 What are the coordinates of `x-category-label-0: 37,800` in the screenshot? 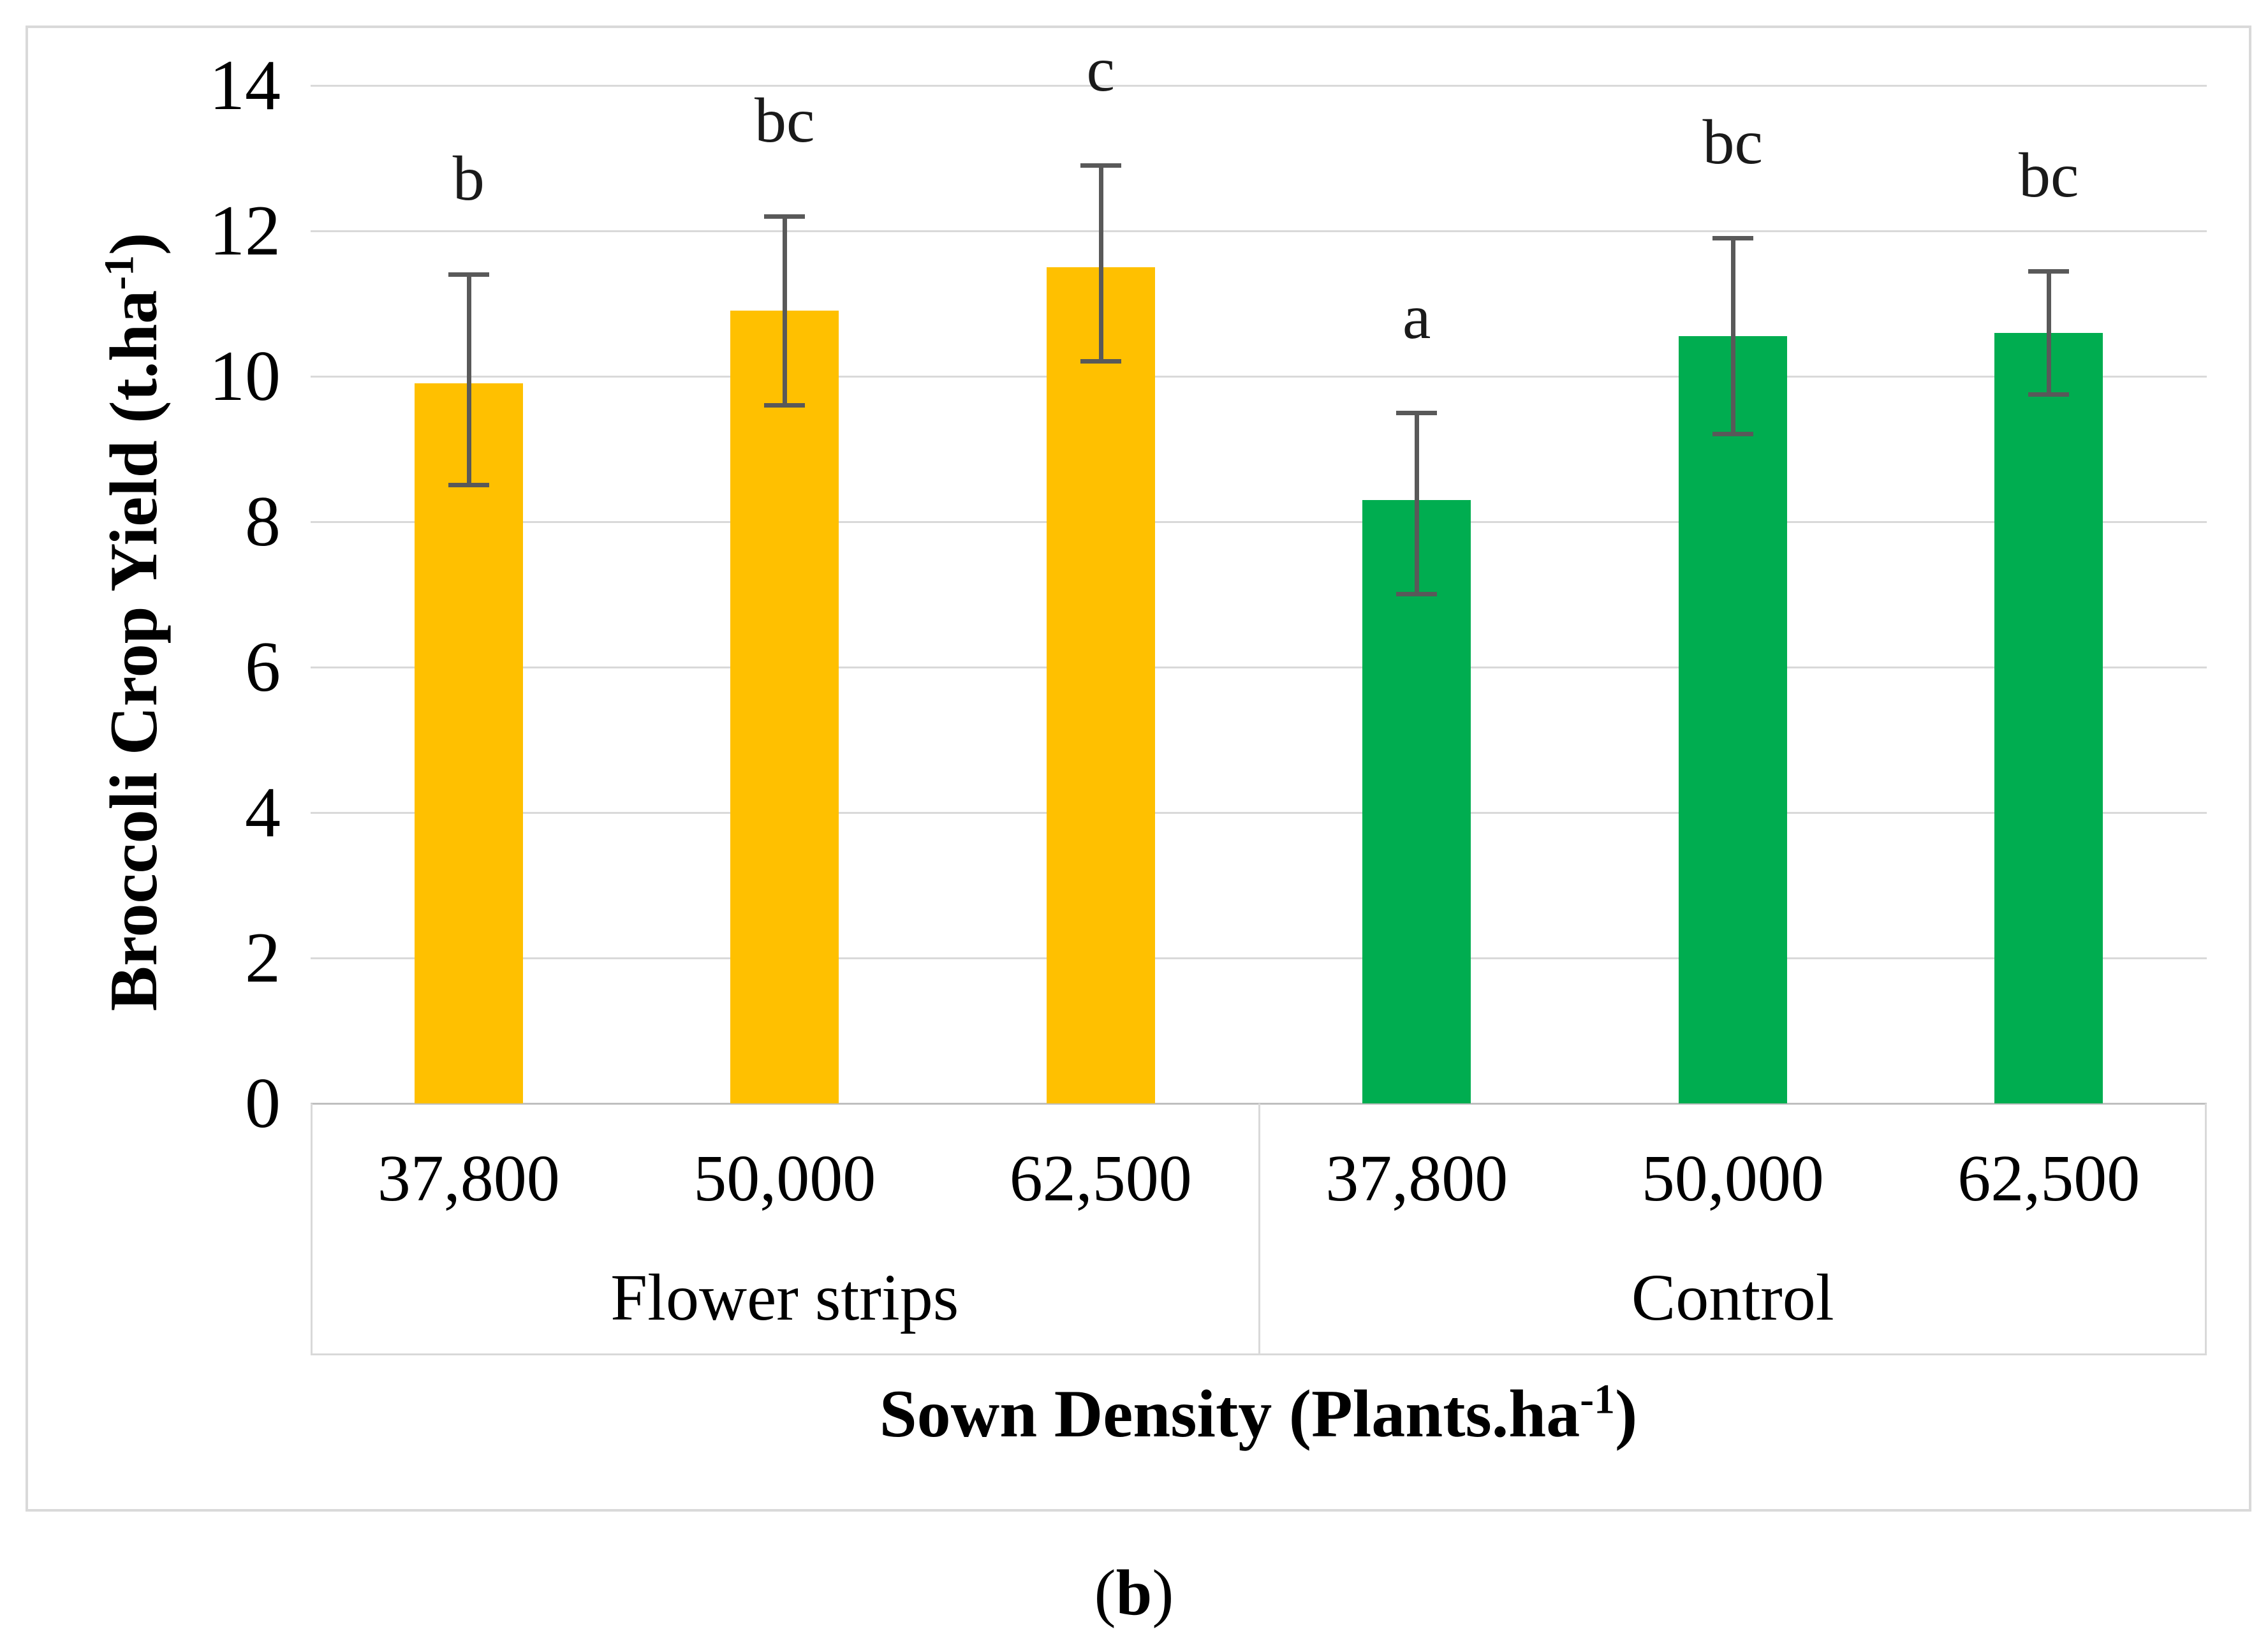 It's located at (468, 1178).